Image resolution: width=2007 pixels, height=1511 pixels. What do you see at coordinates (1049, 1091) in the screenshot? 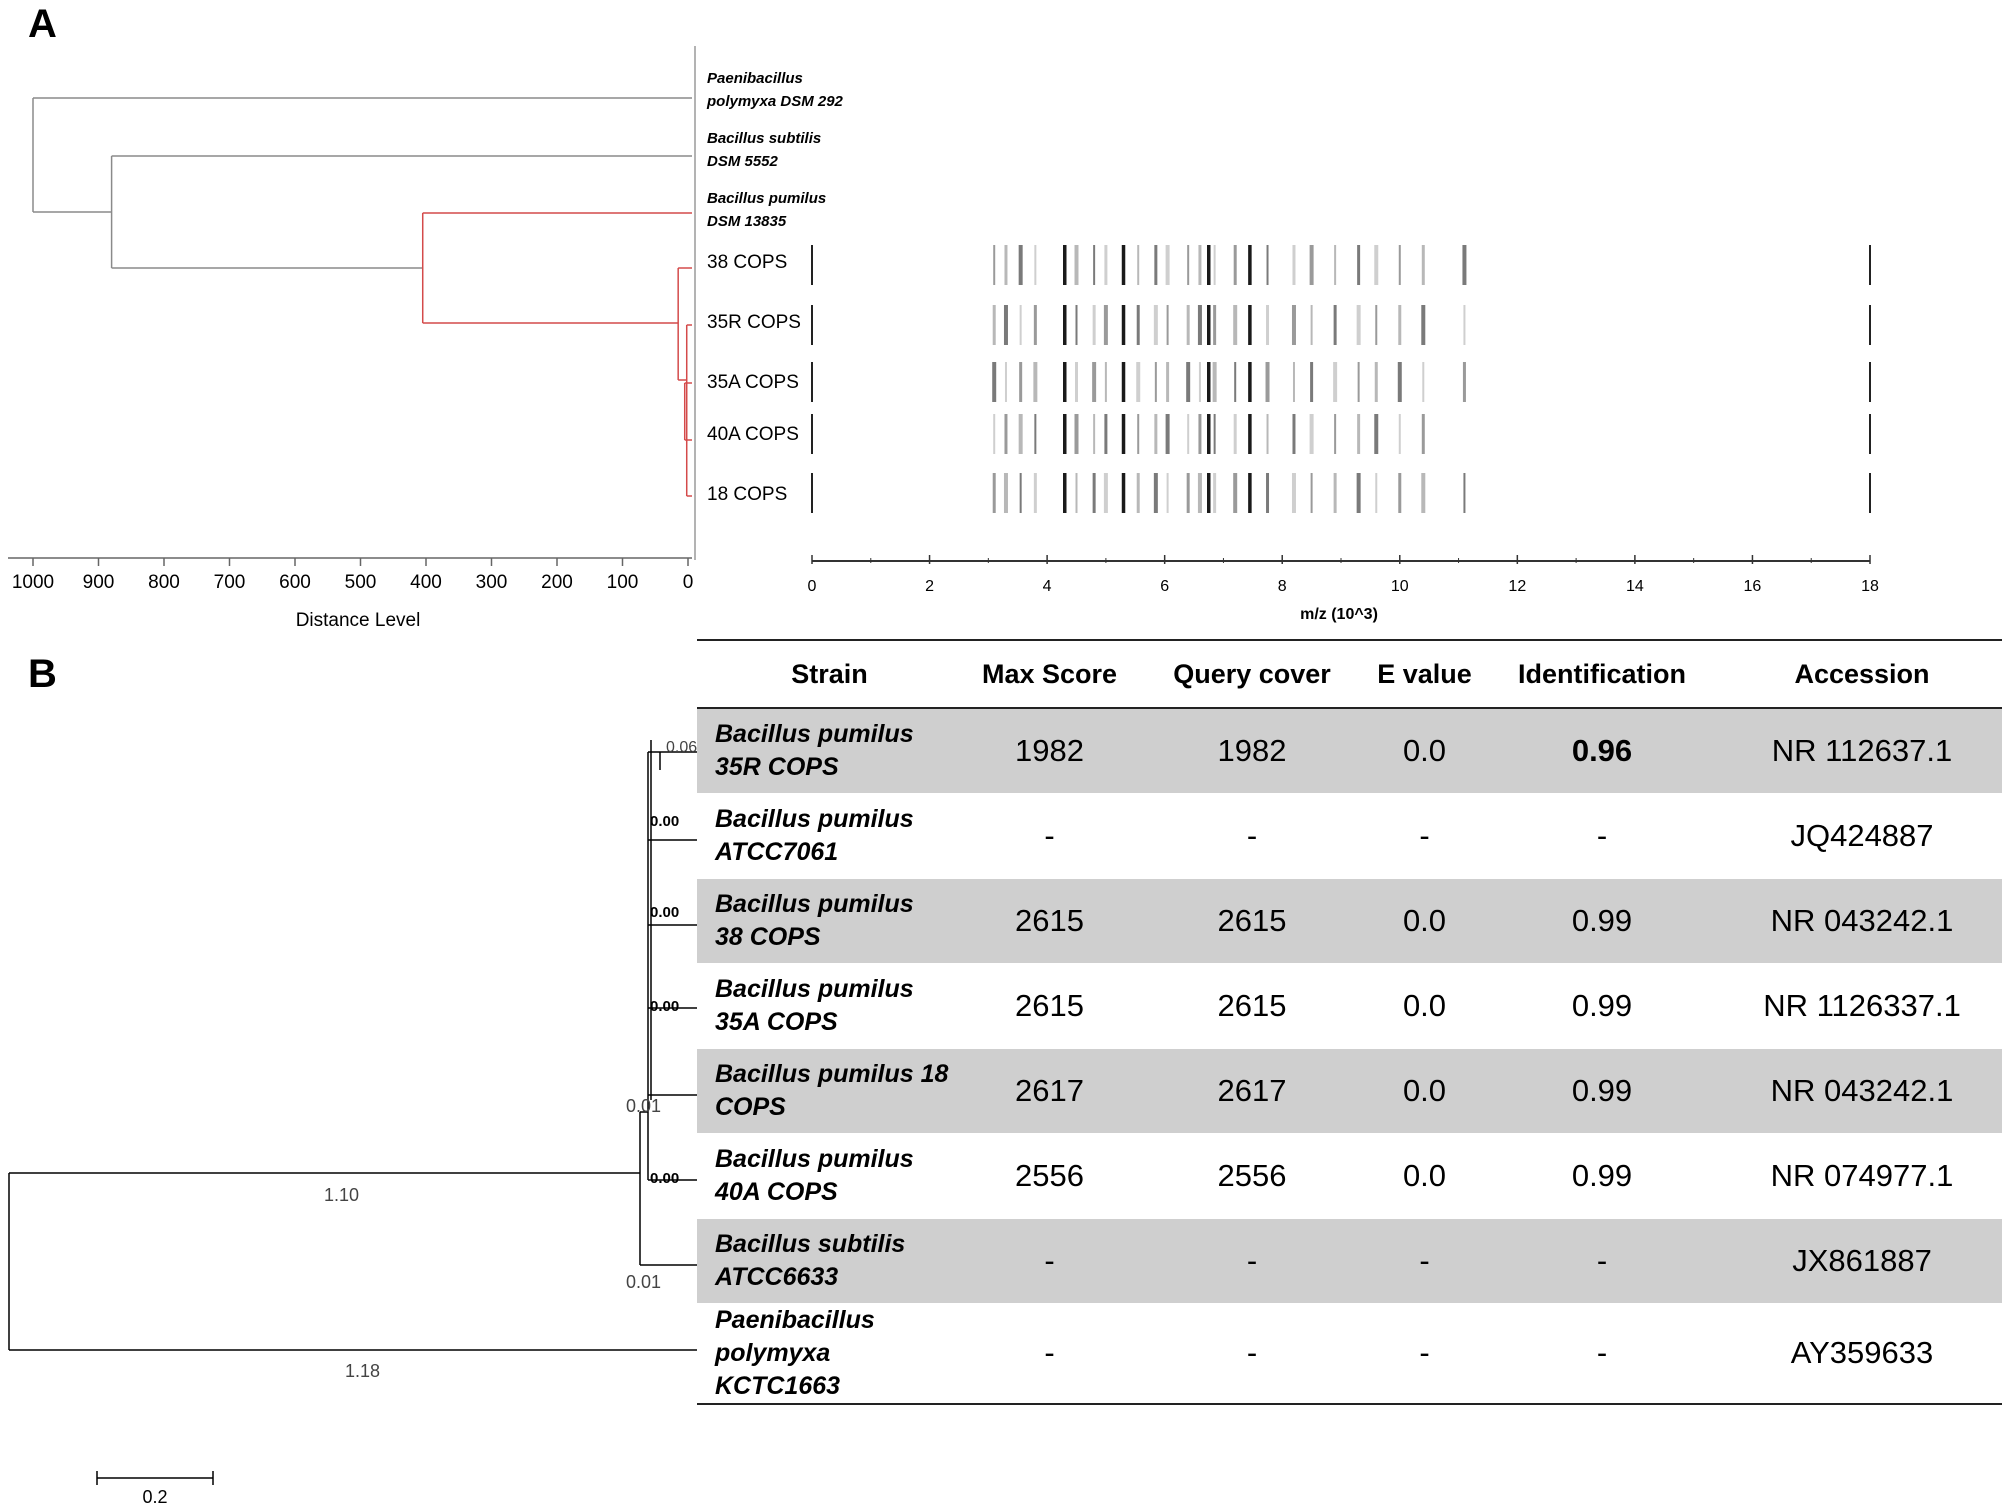
I see `max-score-cell: 2617` at bounding box center [1049, 1091].